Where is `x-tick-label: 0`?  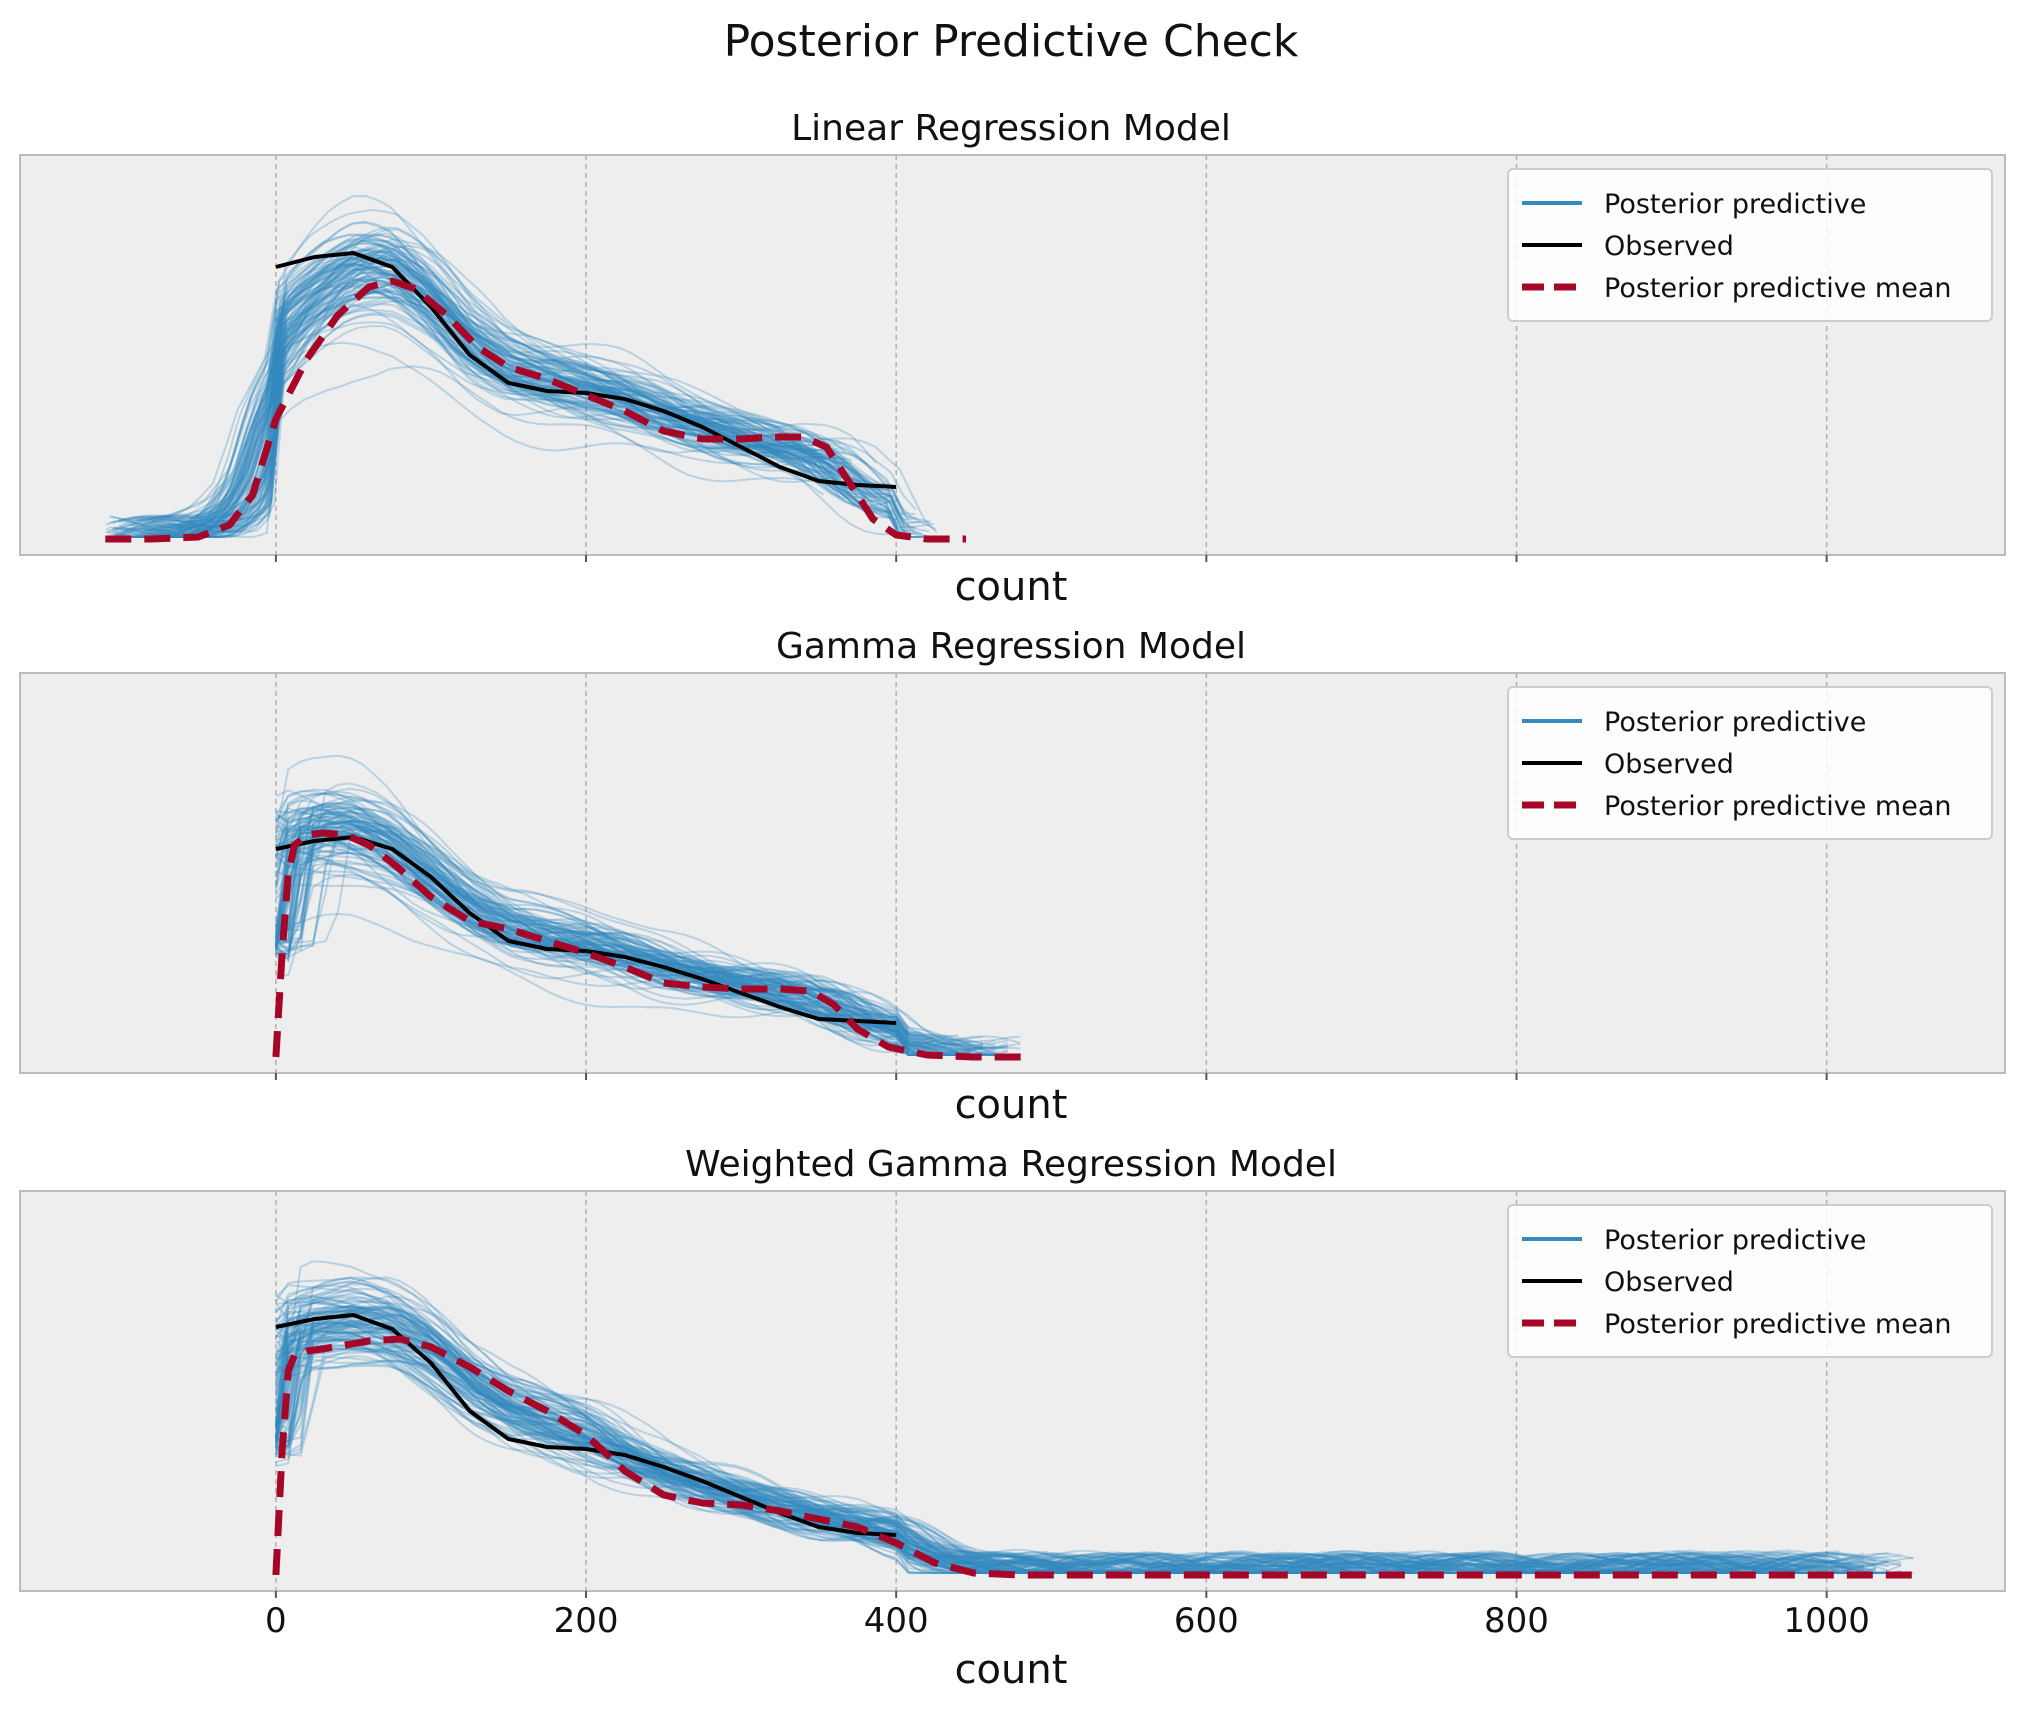 x-tick-label: 0 is located at coordinates (276, 1621).